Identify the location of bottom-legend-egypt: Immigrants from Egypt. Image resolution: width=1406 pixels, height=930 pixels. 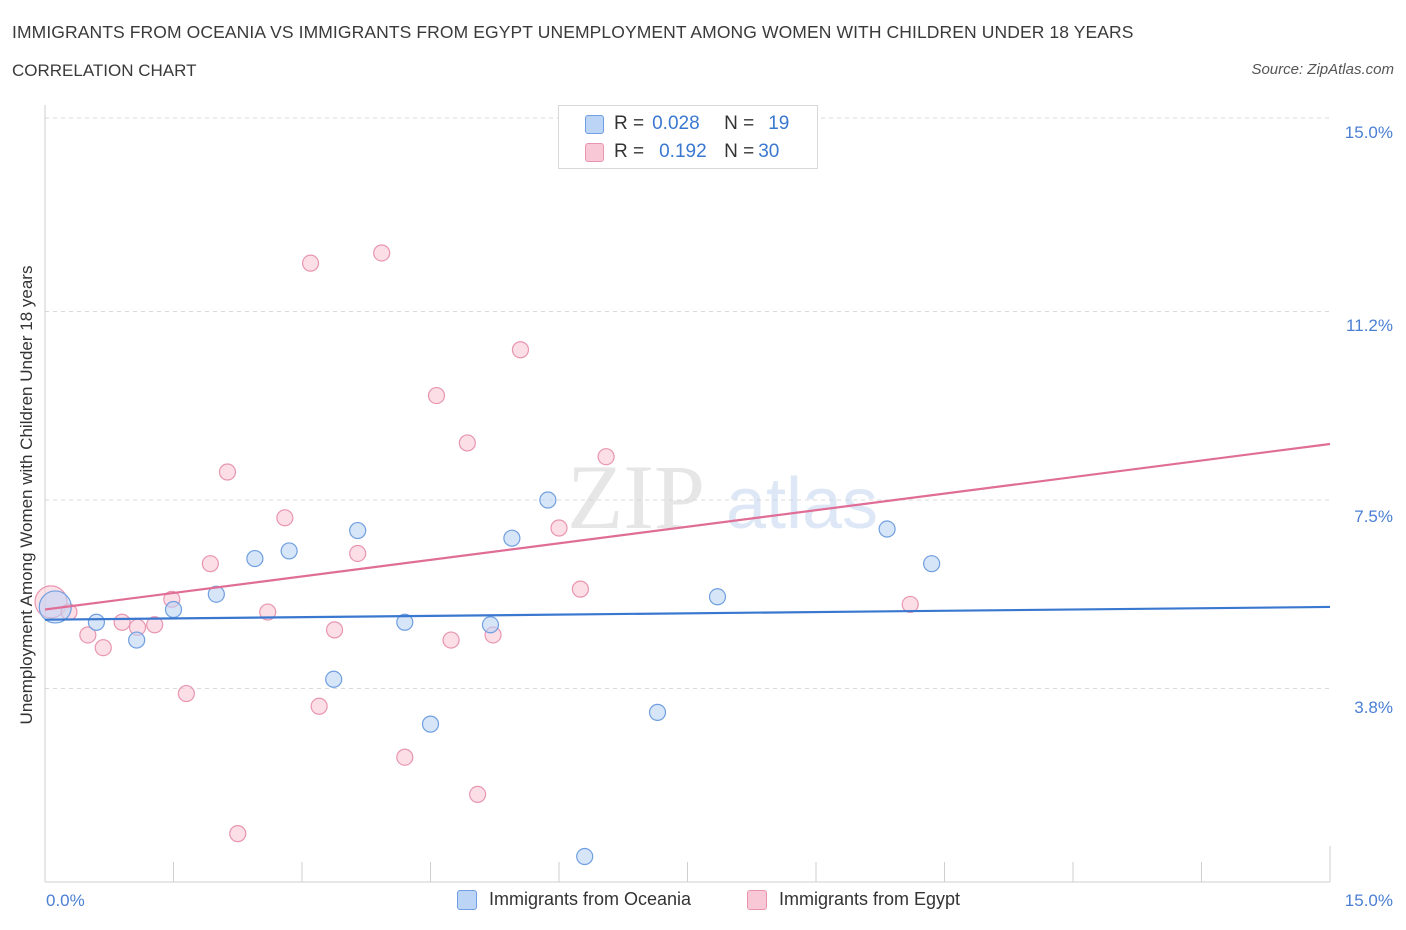
(853, 899).